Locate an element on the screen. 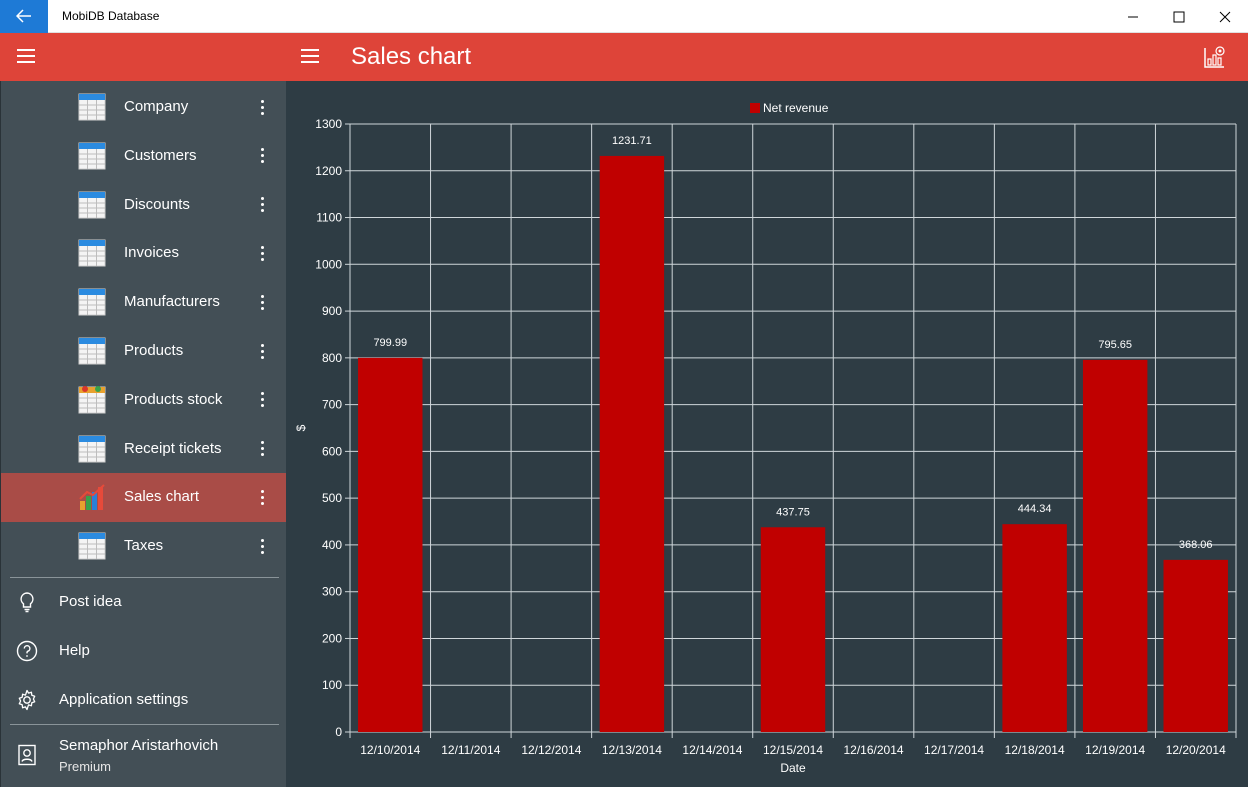  stock-table-icon is located at coordinates (92, 399).